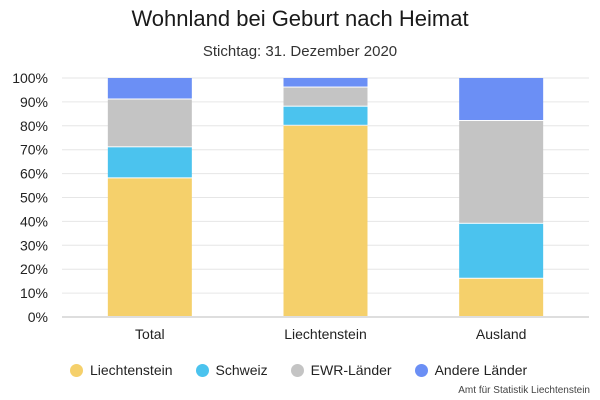 Image resolution: width=600 pixels, height=400 pixels. What do you see at coordinates (131, 370) in the screenshot?
I see `legend-label: Liechtenstein` at bounding box center [131, 370].